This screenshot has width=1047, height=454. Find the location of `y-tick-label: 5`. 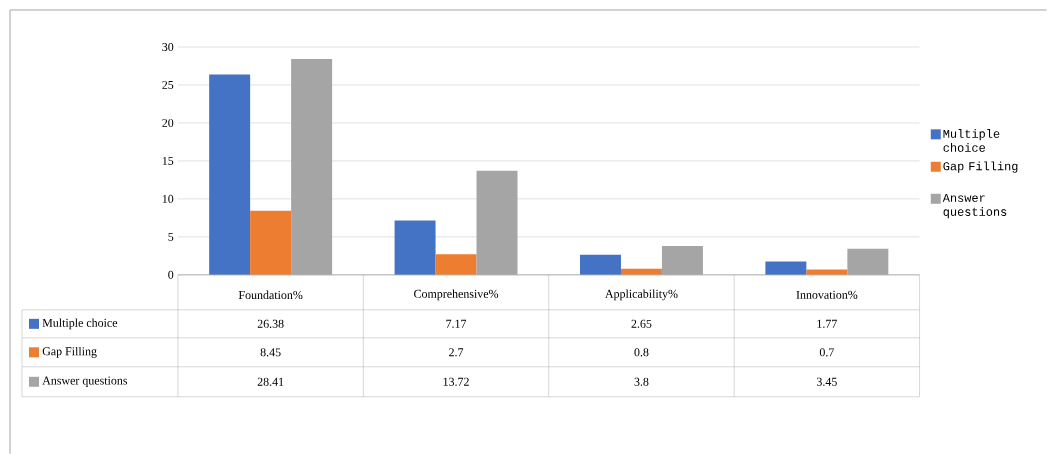

y-tick-label: 5 is located at coordinates (171, 236).